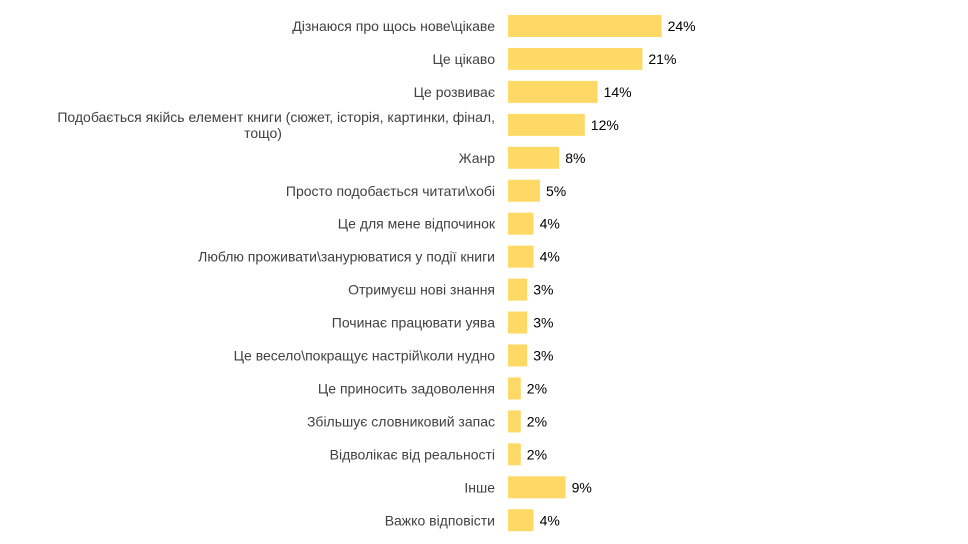 The image size is (968, 544). Describe the element at coordinates (440, 520) in the screenshot. I see `category-label-15: Важко відповісти` at that location.